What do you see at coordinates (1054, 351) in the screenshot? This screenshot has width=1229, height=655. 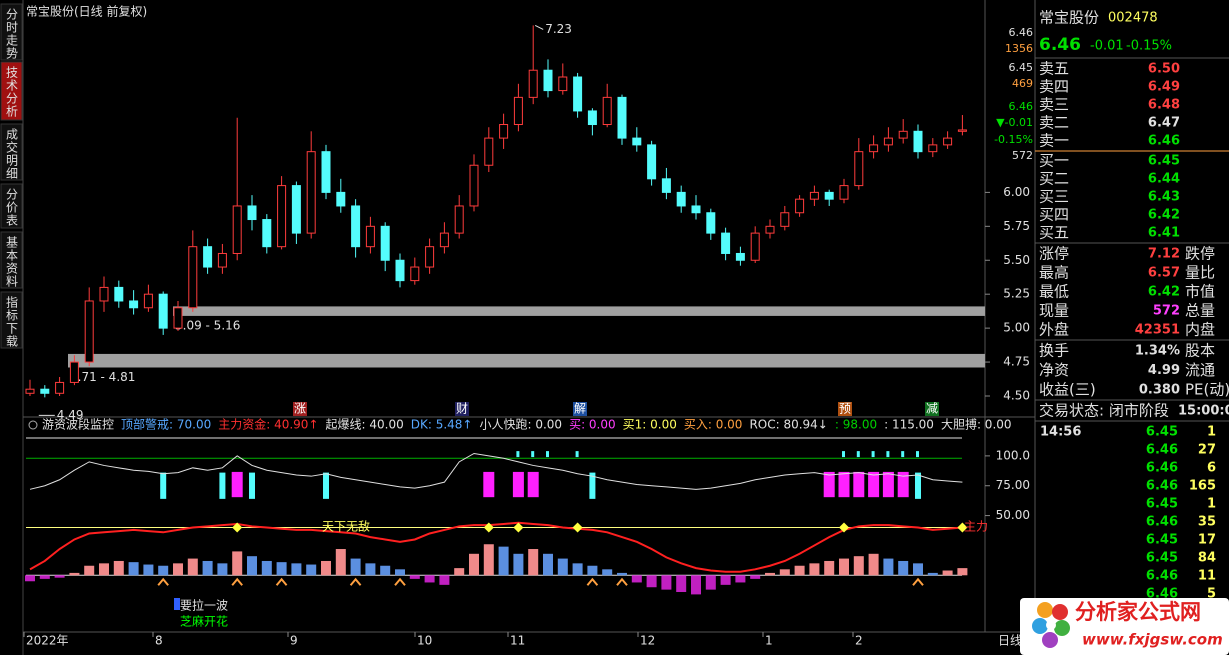 I see `stat-label: 换手` at bounding box center [1054, 351].